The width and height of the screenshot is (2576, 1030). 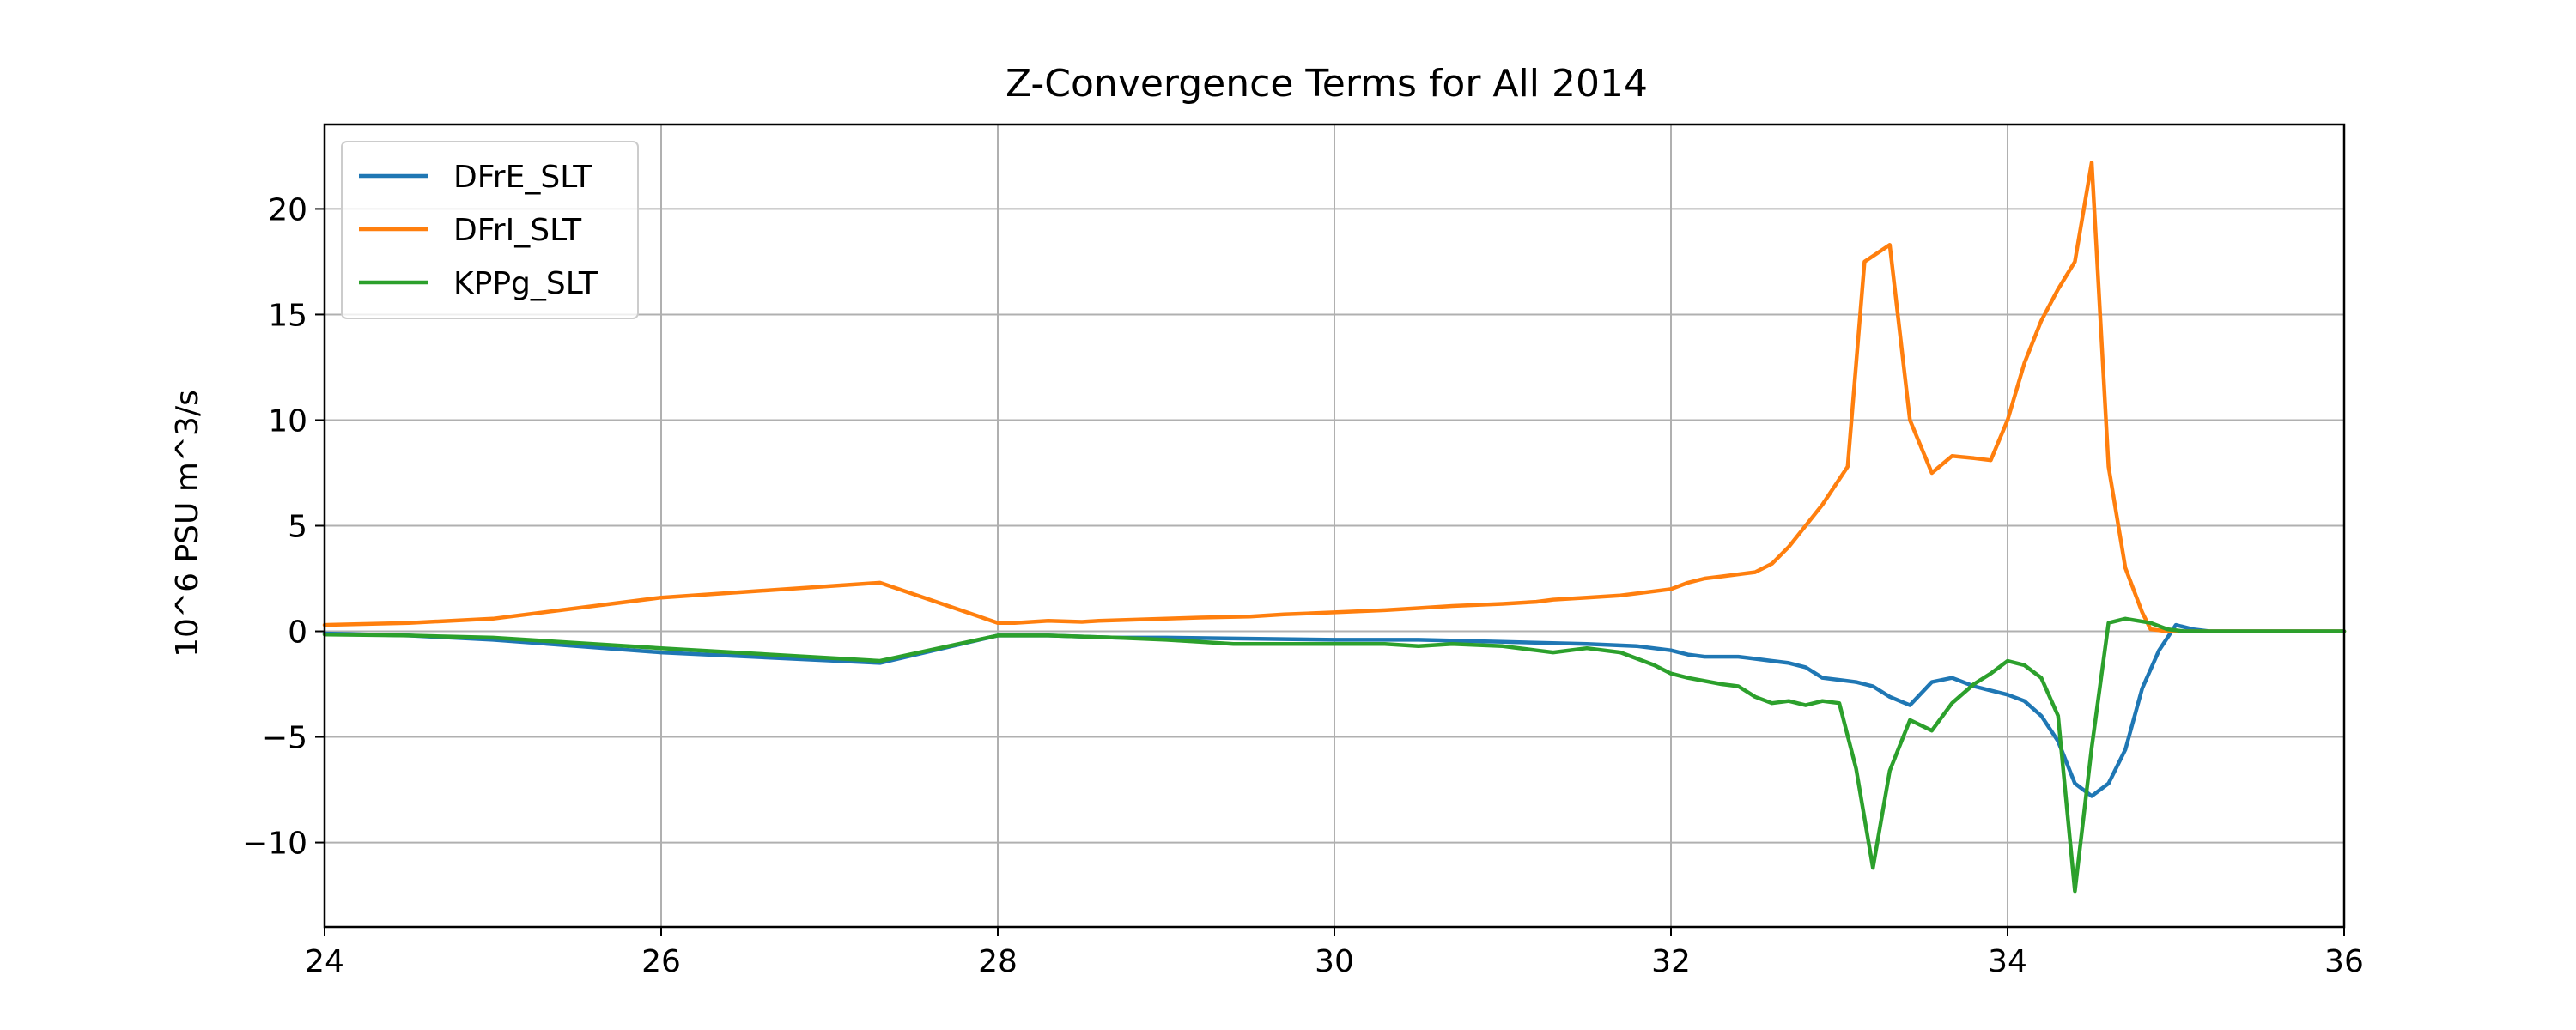 I want to click on y-tick-label: 5, so click(x=297, y=527).